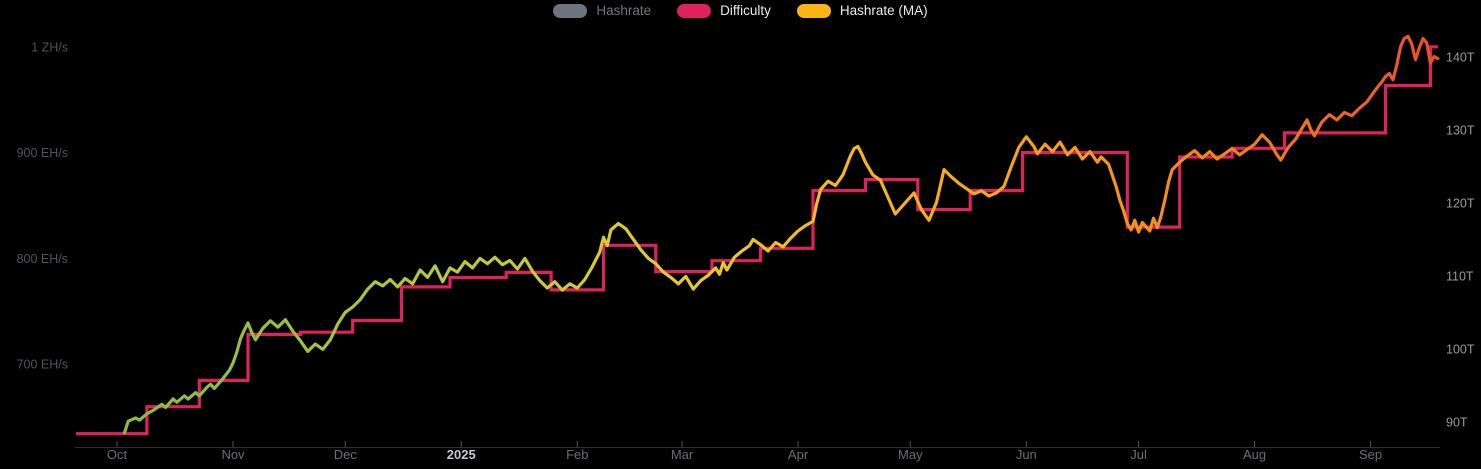 The image size is (1481, 469). I want to click on legend-label: Hashrate (MA), so click(883, 10).